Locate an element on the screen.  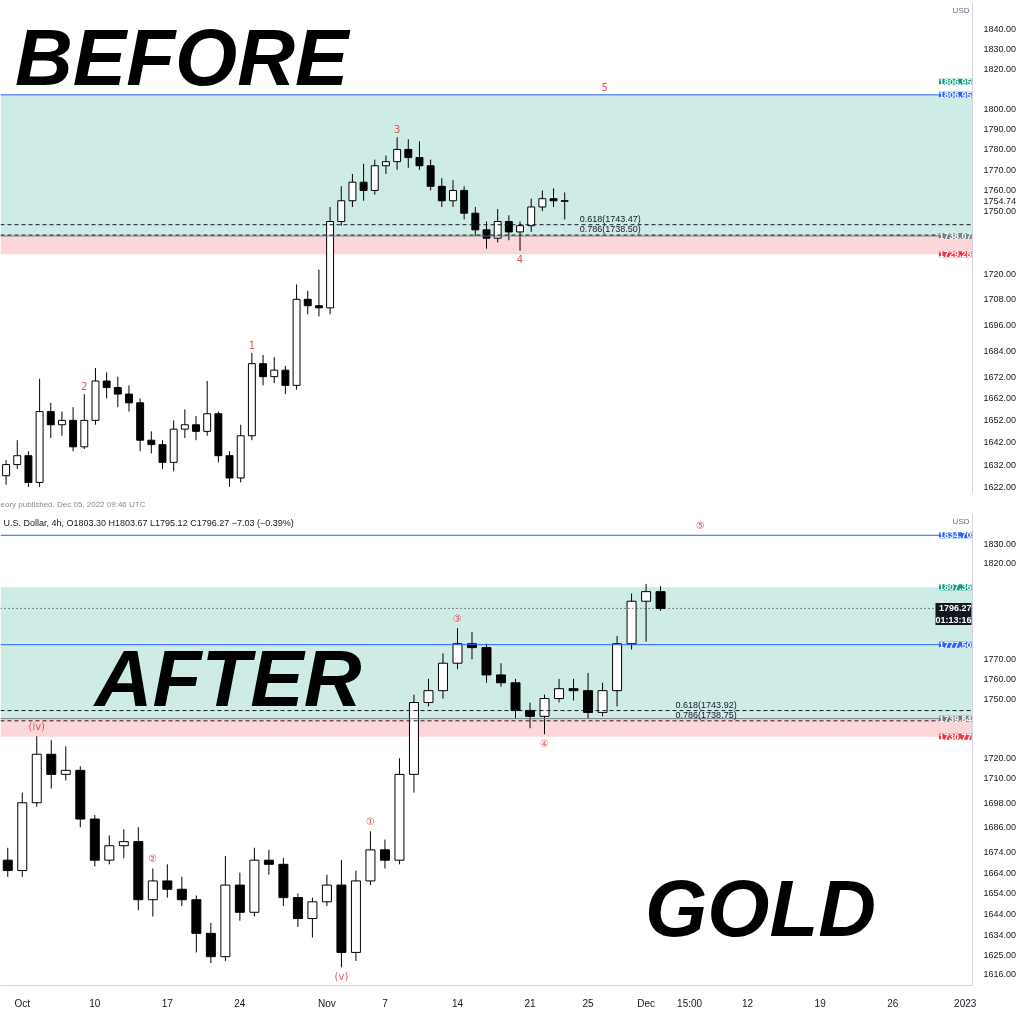
y-tick-label: 1820.00 is located at coordinates (1000, 563).